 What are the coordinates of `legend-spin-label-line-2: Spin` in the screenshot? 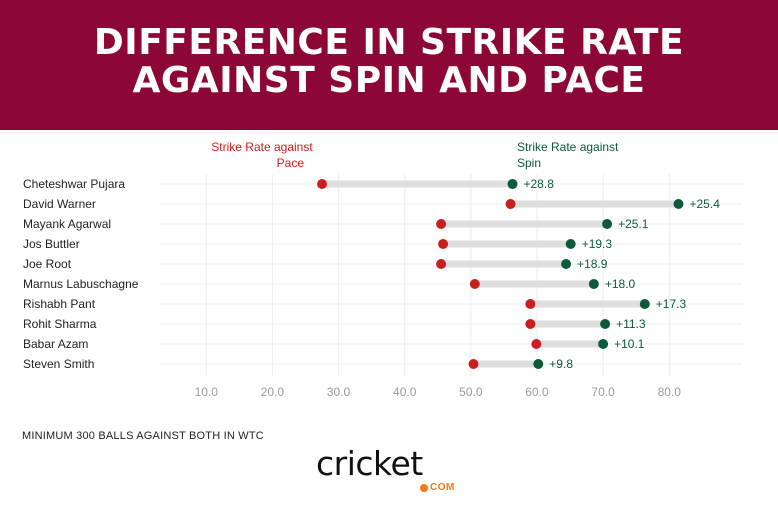 It's located at (529, 163).